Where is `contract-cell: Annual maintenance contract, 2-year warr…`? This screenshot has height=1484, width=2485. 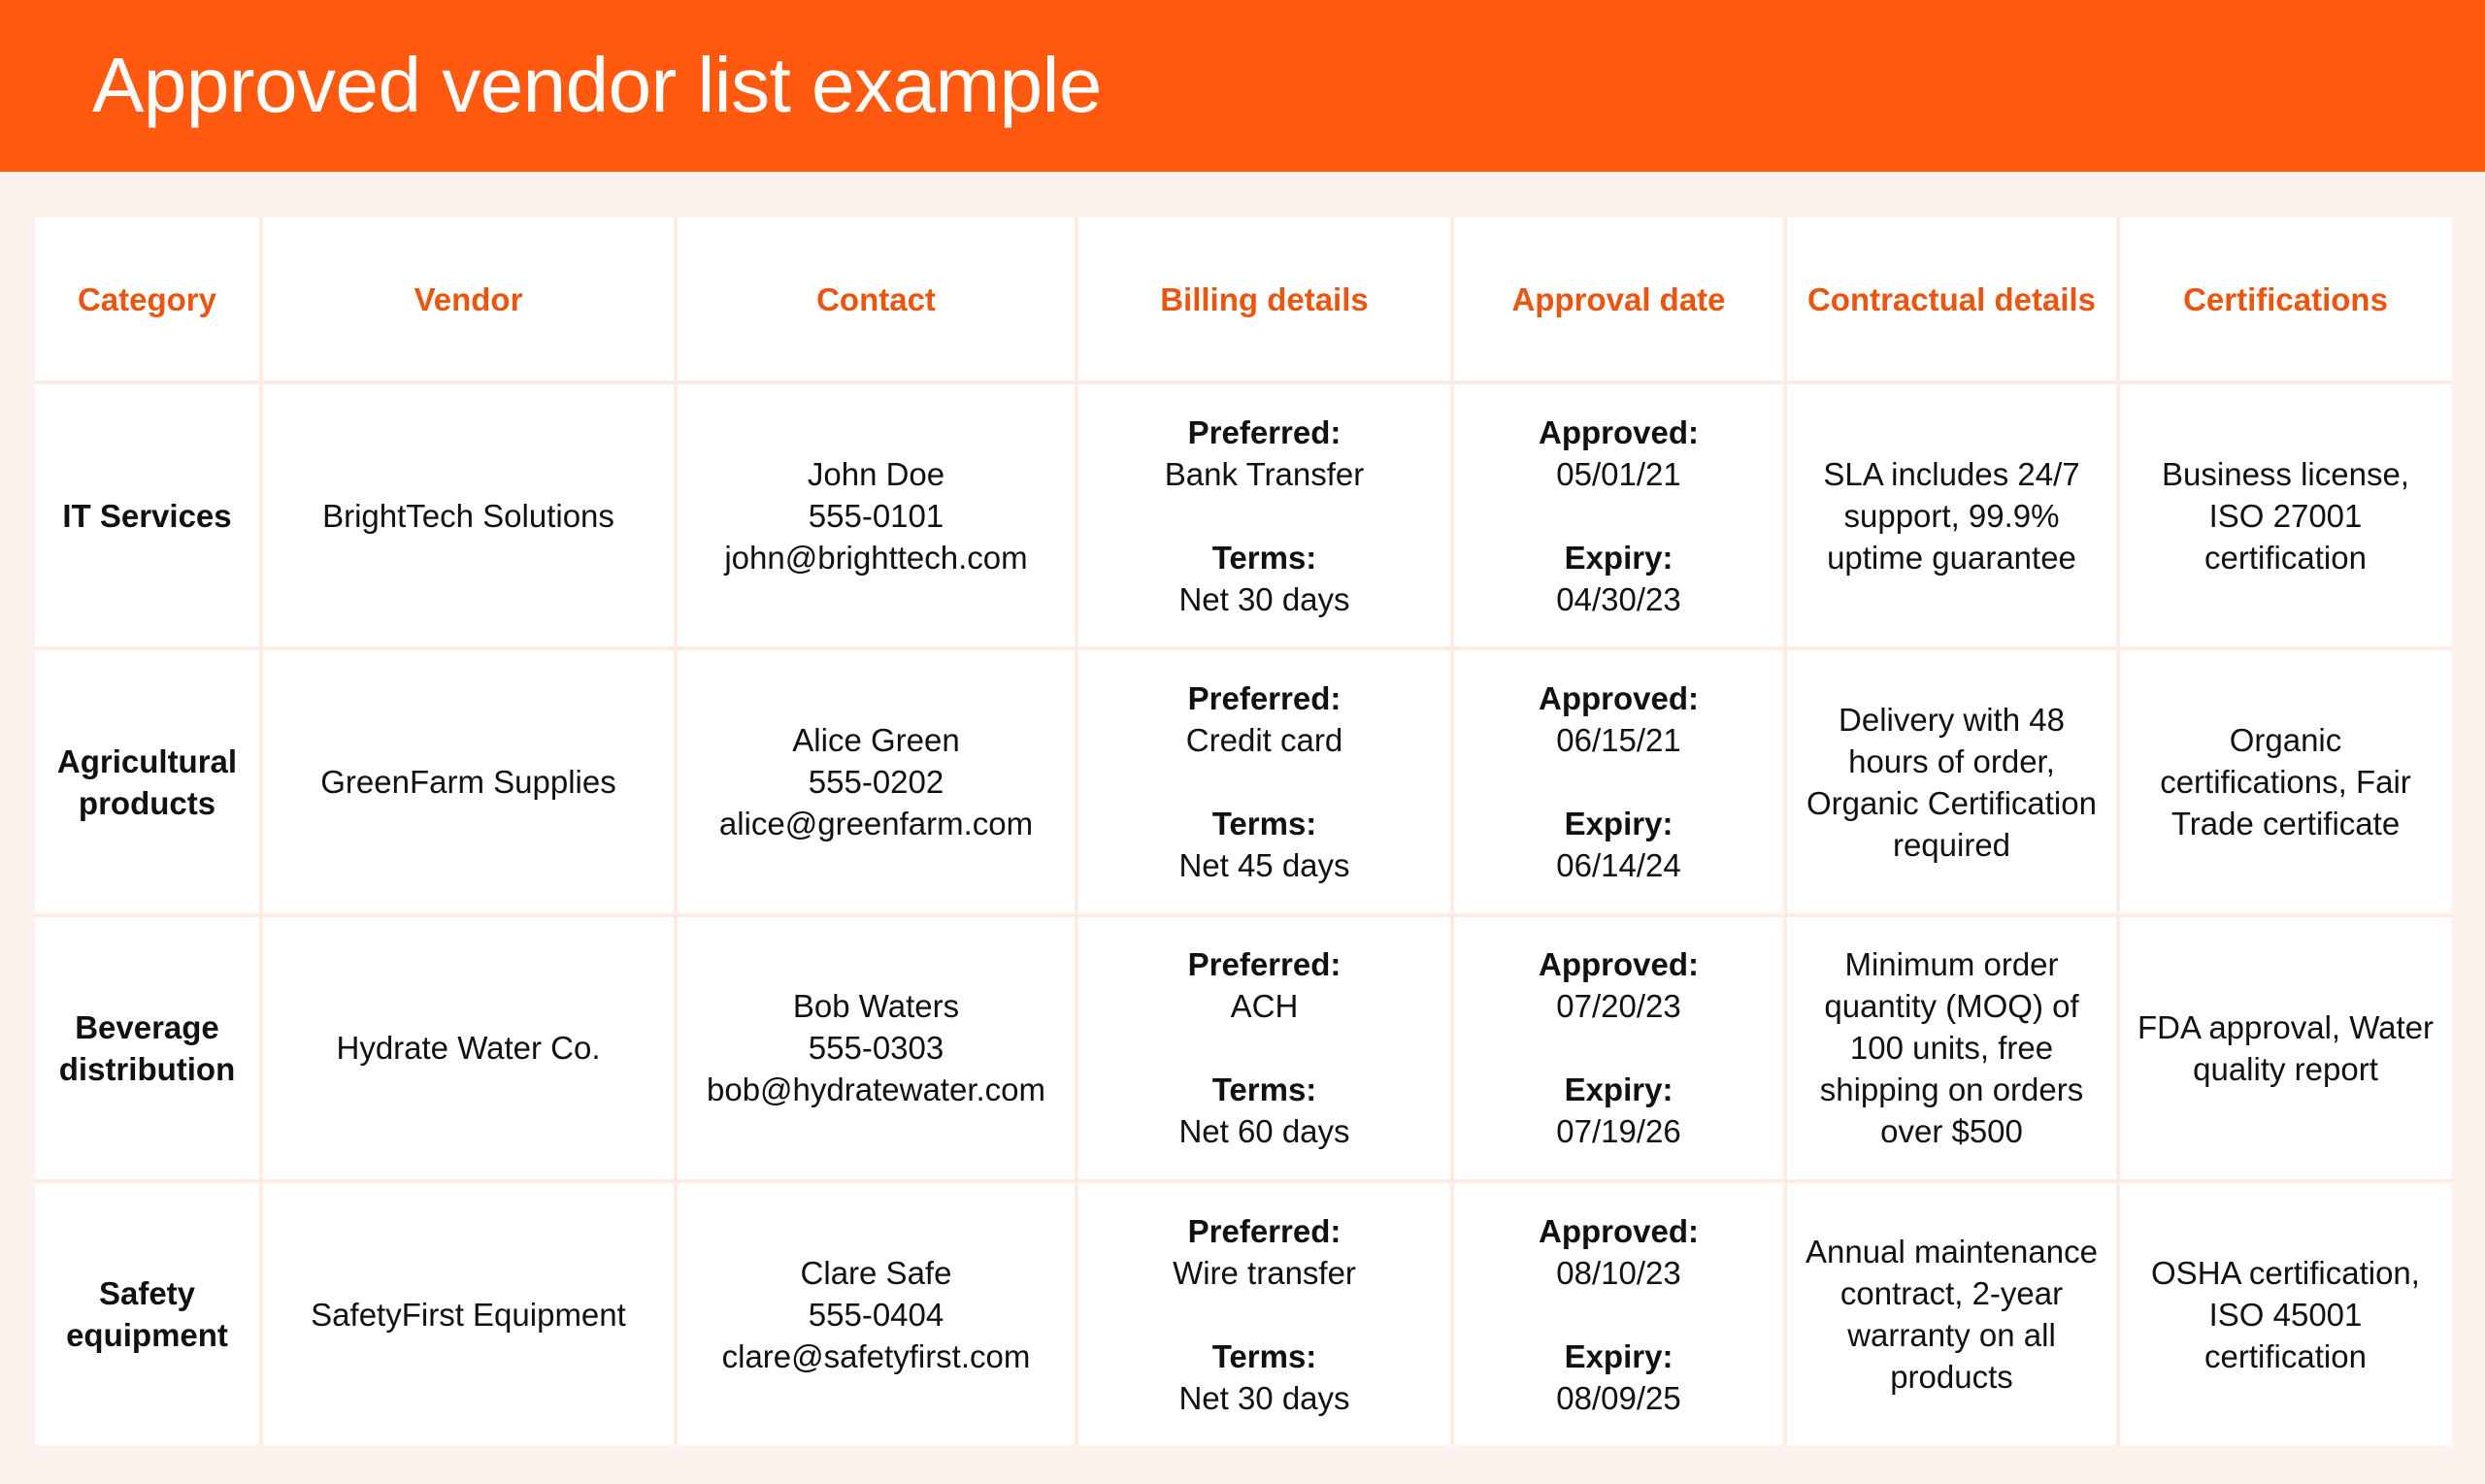 contract-cell: Annual maintenance contract, 2-year warr… is located at coordinates (1951, 1312).